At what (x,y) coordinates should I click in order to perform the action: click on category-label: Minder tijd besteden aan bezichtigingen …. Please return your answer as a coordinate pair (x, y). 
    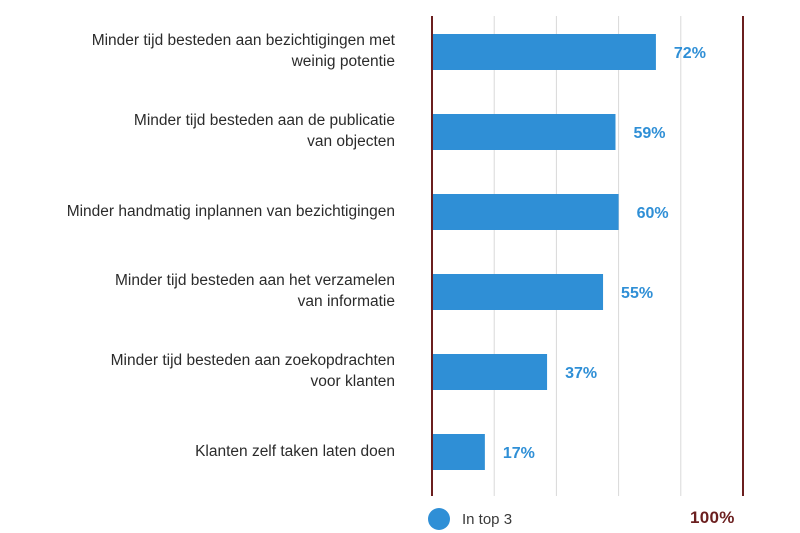
    Looking at the image, I should click on (215, 51).